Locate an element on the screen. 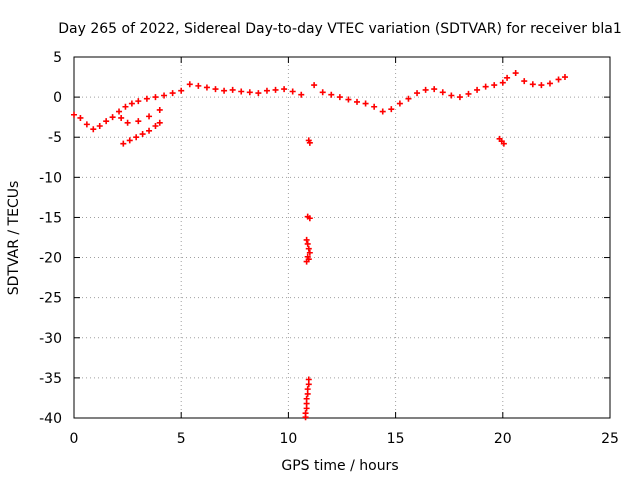 This screenshot has height=480, width=640. y-axis-label: SDTVAR / TECUs is located at coordinates (14, 238).